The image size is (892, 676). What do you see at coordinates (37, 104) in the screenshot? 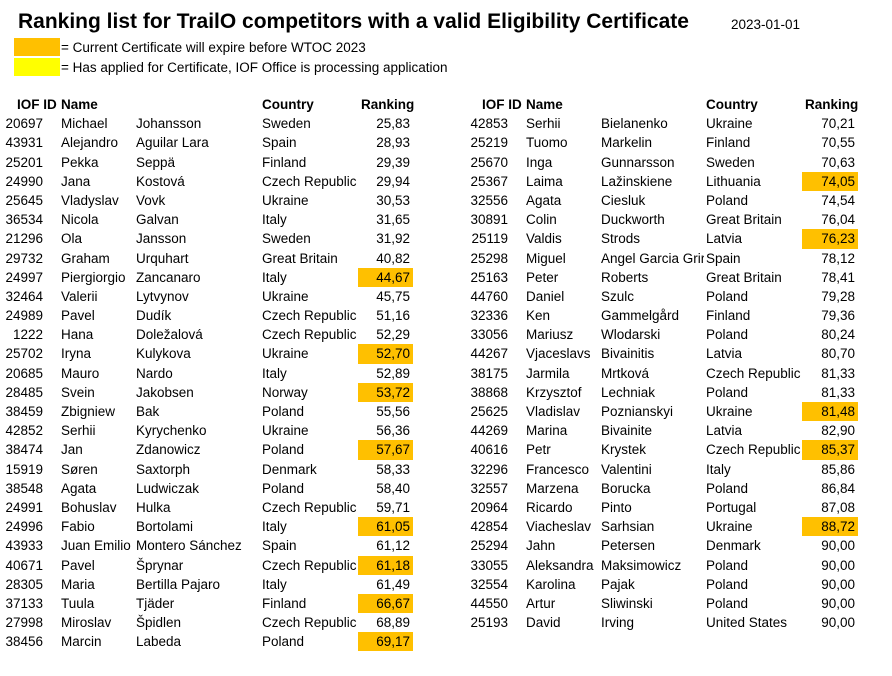
I see `header-iof-id: IOF ID` at bounding box center [37, 104].